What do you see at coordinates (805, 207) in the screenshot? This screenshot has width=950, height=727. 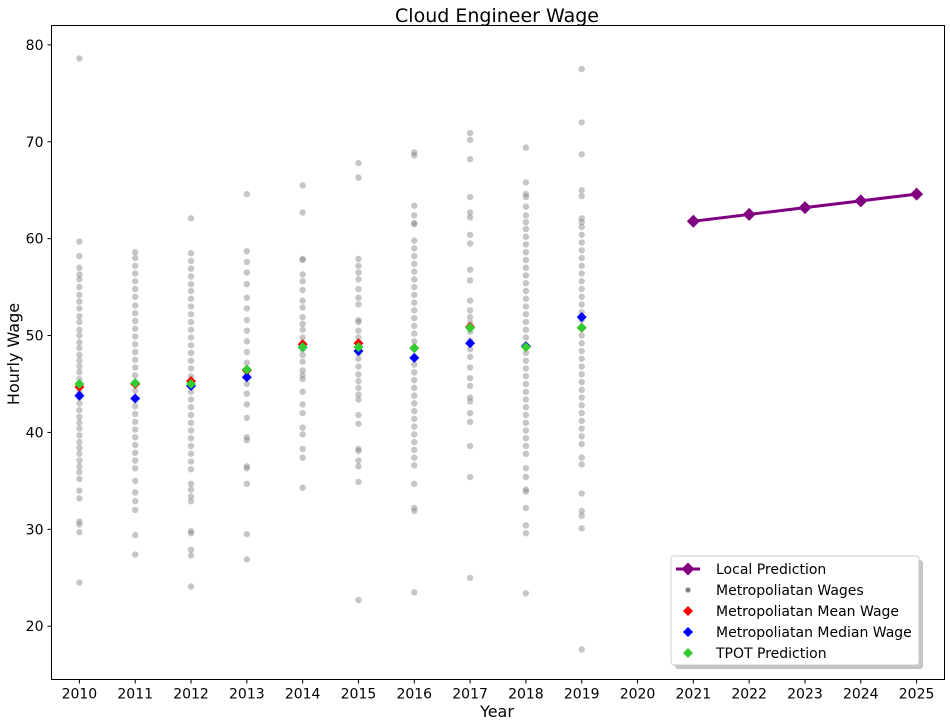 I see `local-prediction-layer` at bounding box center [805, 207].